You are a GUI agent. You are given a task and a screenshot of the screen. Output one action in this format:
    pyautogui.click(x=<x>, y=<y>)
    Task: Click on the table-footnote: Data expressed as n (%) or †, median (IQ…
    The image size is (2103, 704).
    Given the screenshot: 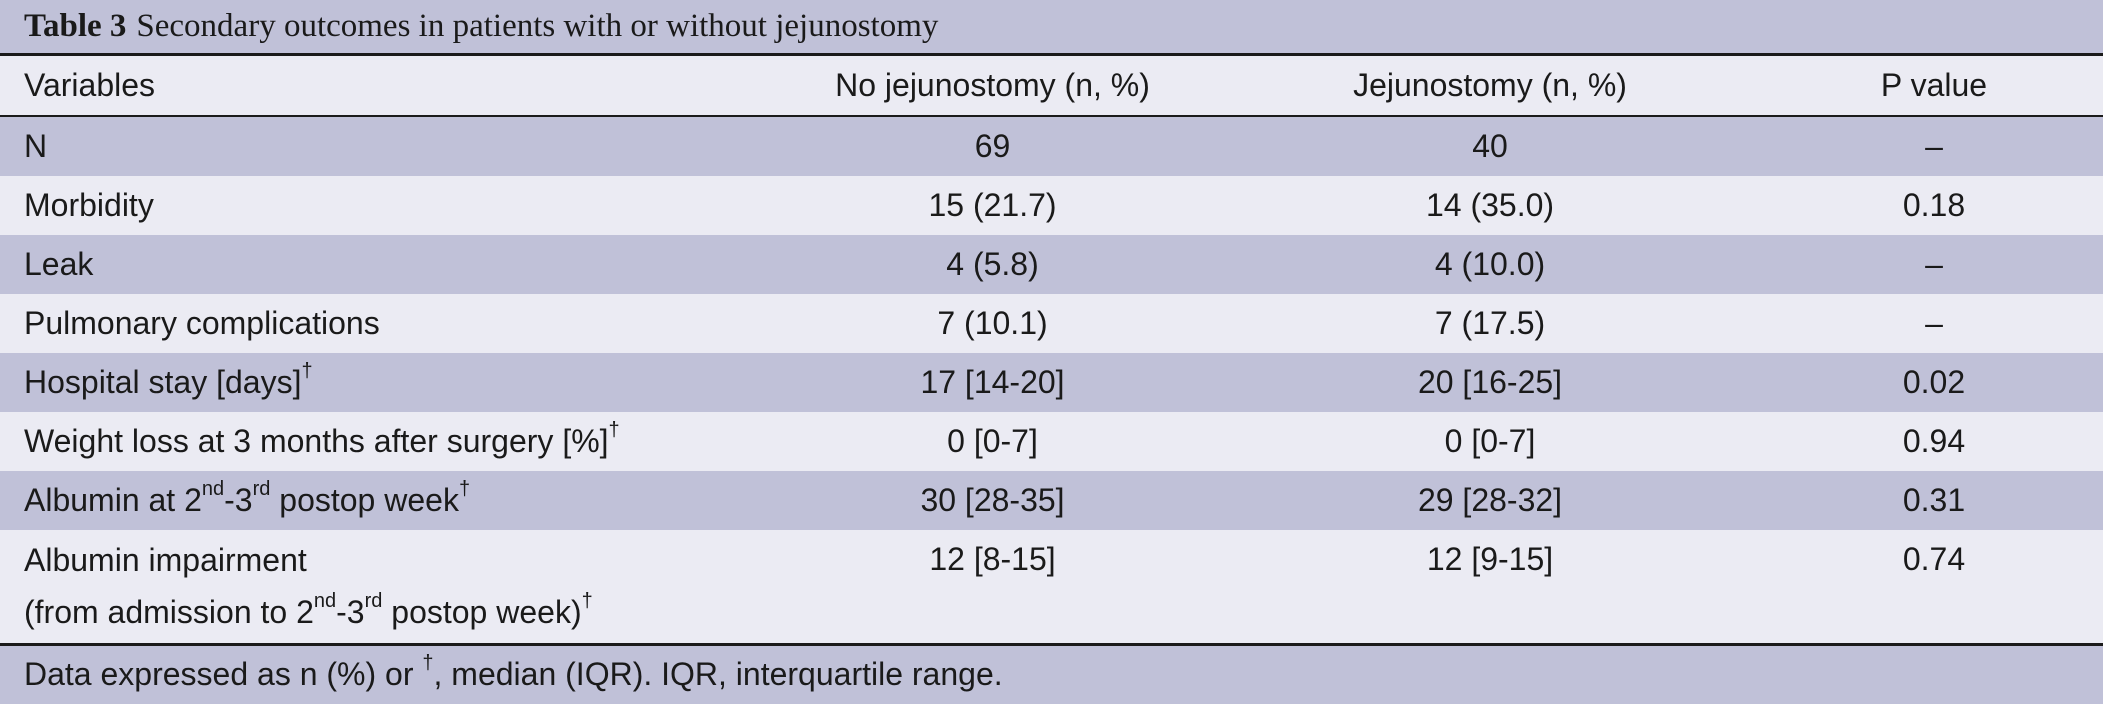 What is the action you would take?
    pyautogui.click(x=1051, y=673)
    